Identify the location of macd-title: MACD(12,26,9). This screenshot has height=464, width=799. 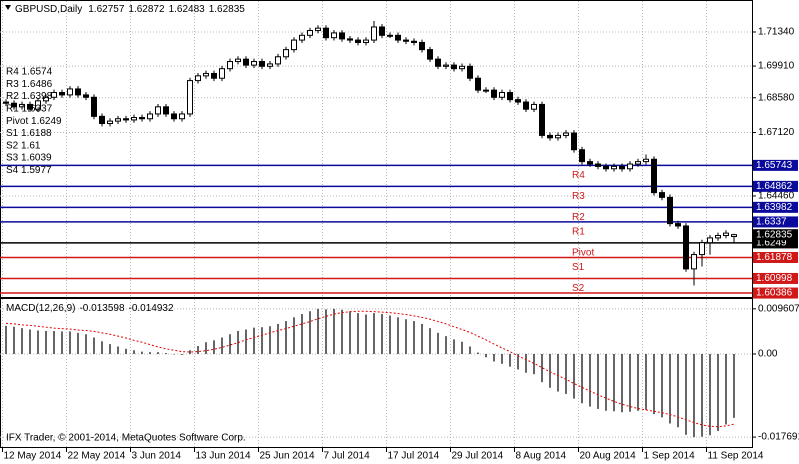
(40, 308).